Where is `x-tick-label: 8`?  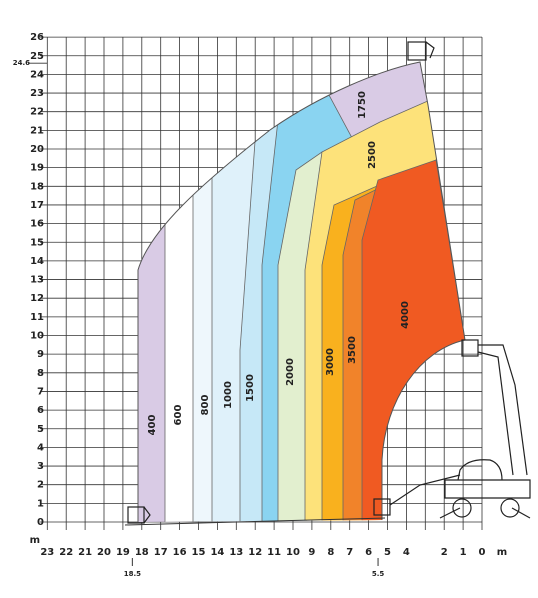 x-tick-label: 8 is located at coordinates (330, 552).